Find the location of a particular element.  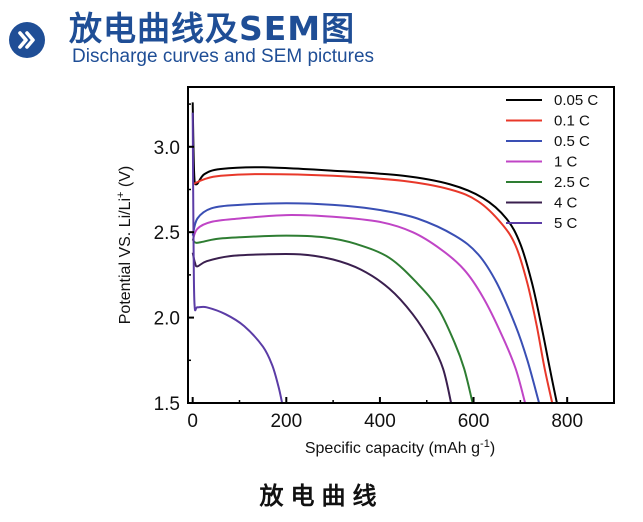

x-tick-label: 0 is located at coordinates (192, 421).